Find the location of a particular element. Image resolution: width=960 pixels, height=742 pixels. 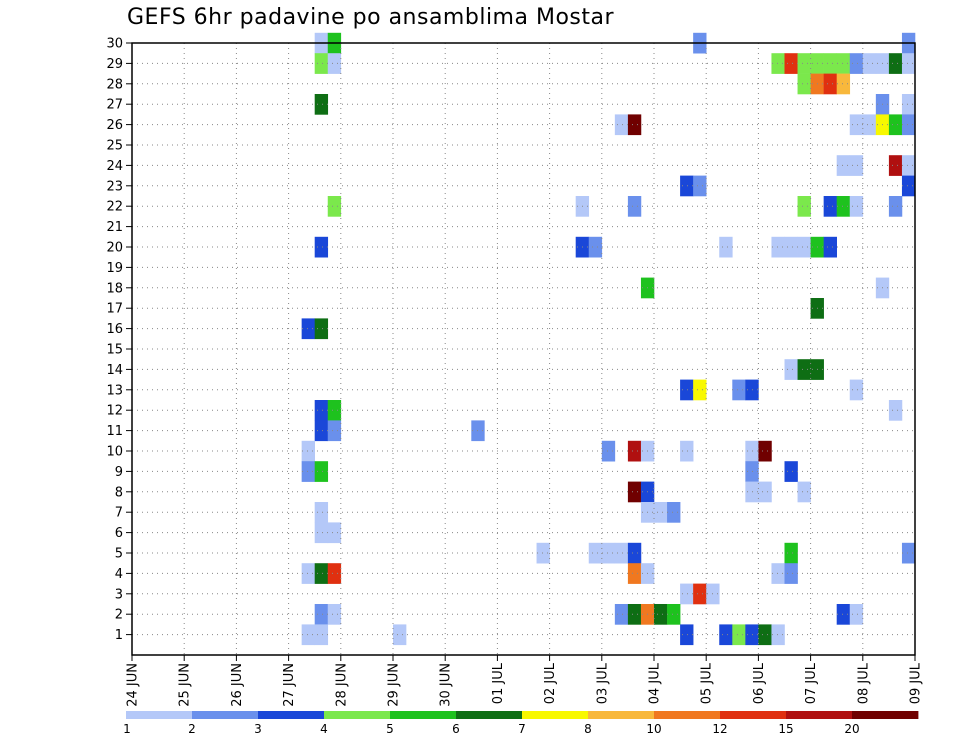

y-tick-label: 19 is located at coordinates (114, 268).